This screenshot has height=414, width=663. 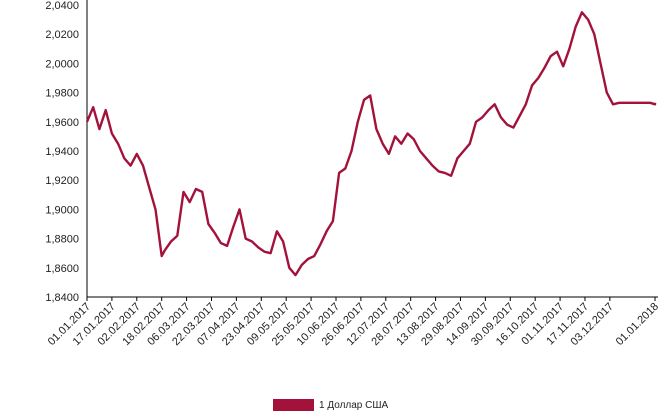 What do you see at coordinates (354, 405) in the screenshot?
I see `legend-label: 1 Доллар США` at bounding box center [354, 405].